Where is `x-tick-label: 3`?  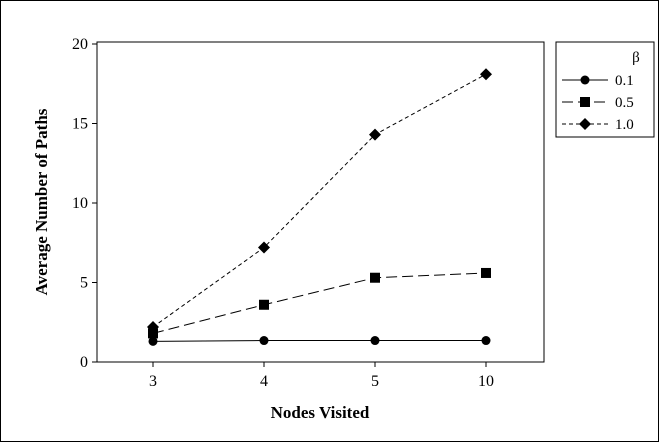 x-tick-label: 3 is located at coordinates (153, 381).